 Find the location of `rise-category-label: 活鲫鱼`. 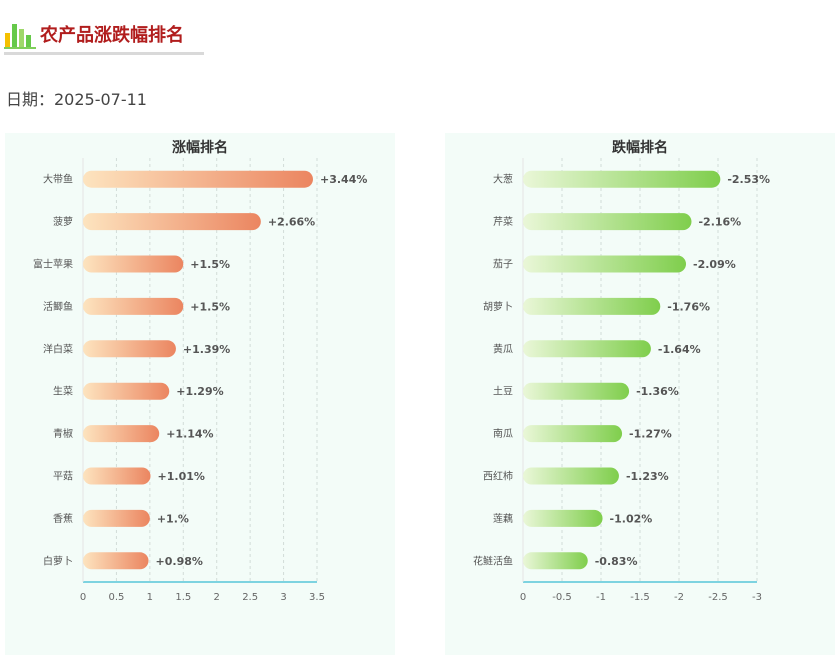

rise-category-label: 活鲫鱼 is located at coordinates (58, 306).